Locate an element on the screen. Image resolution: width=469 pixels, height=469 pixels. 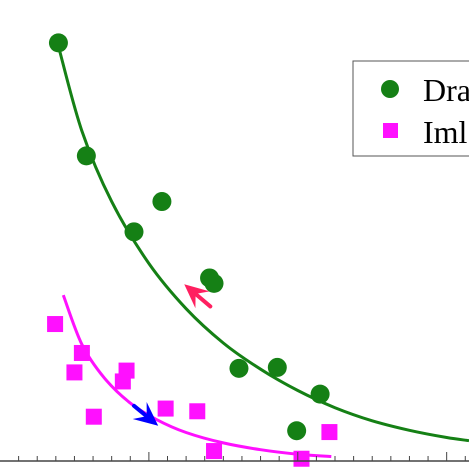
legend-label-series-1: Dra is located at coordinates (446, 90).